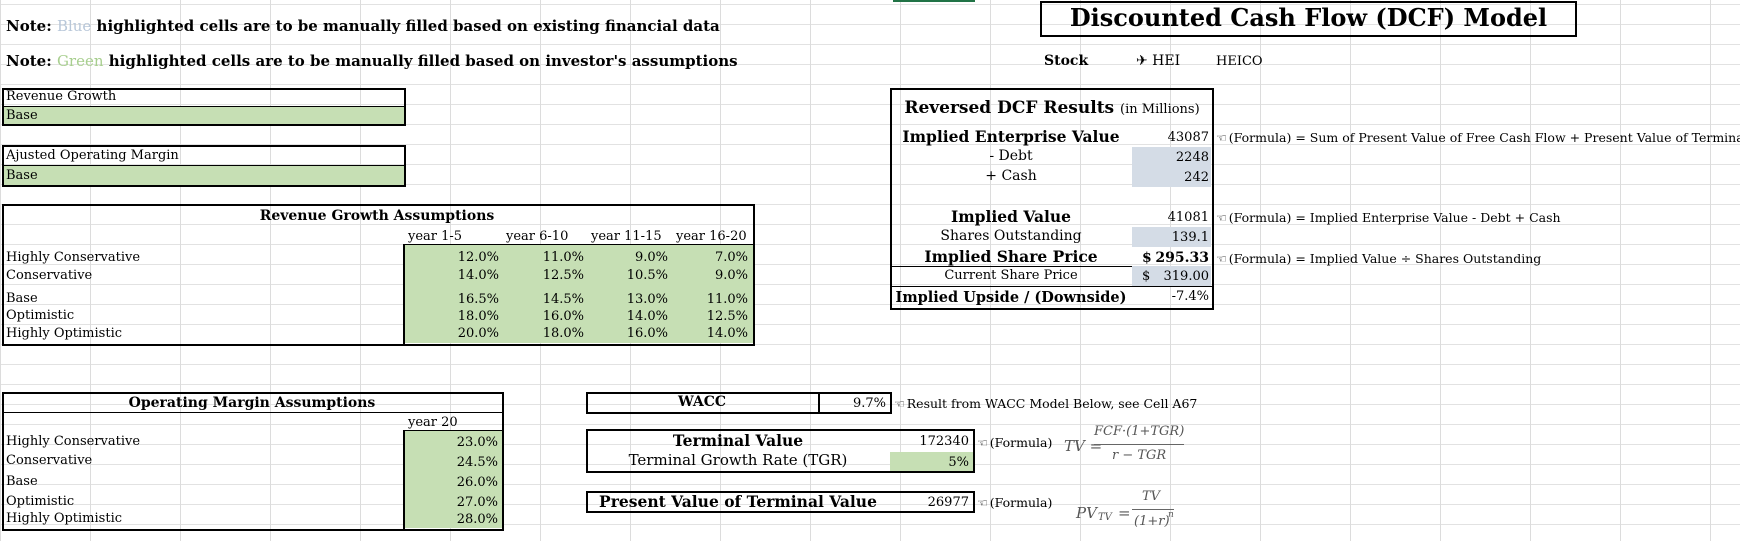 The image size is (1740, 541). What do you see at coordinates (1190, 237) in the screenshot?
I see `shares-value: 139.1` at bounding box center [1190, 237].